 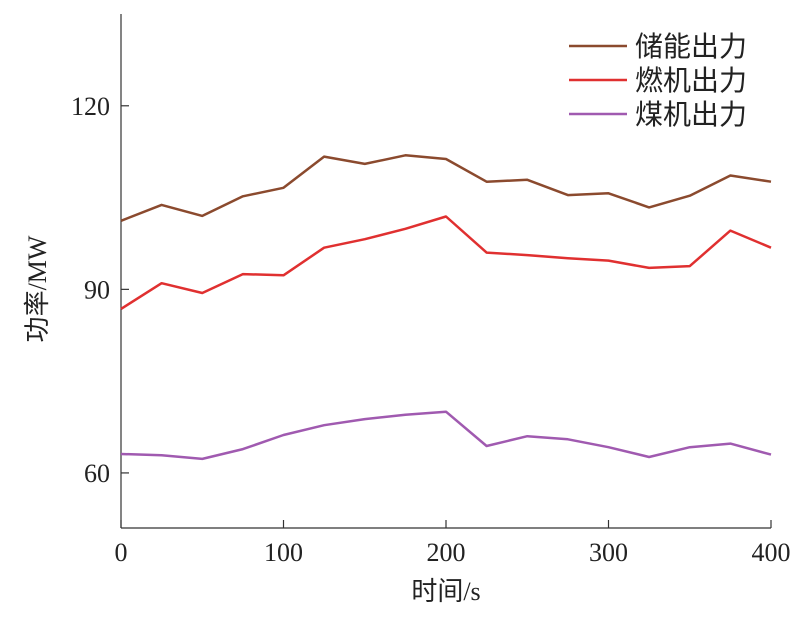 I want to click on x-tick-label: 300, so click(x=608, y=552).